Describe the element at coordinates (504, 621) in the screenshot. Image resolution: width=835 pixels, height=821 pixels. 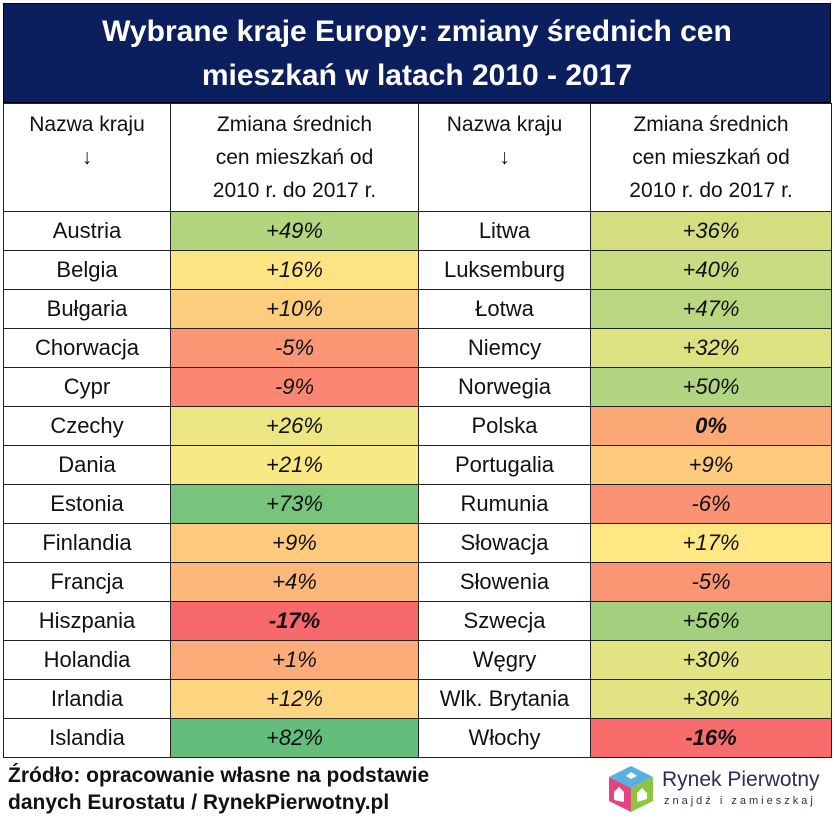
I see `country-name: Szwecja` at that location.